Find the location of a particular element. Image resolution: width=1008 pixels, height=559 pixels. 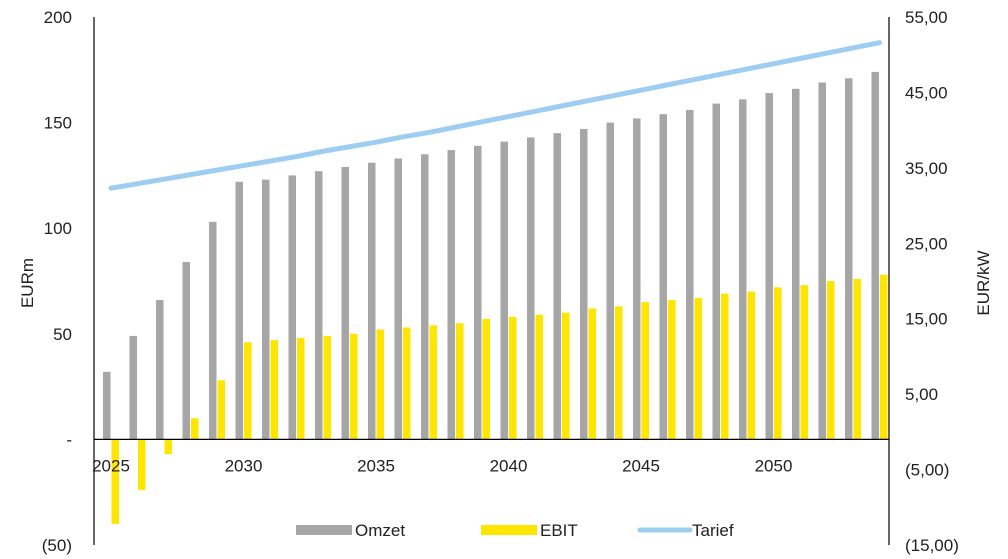

x-tick-label: 2050 is located at coordinates (774, 465).